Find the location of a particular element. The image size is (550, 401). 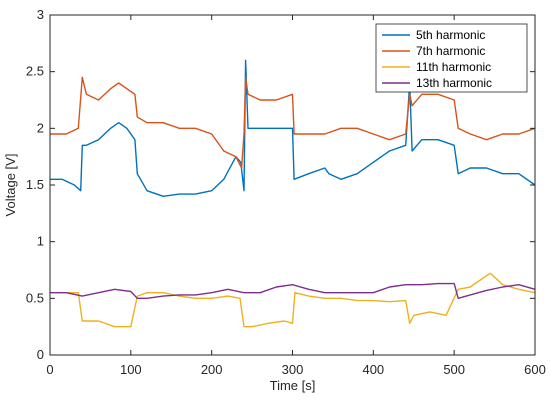

y-tick-label: 3 is located at coordinates (40, 14).